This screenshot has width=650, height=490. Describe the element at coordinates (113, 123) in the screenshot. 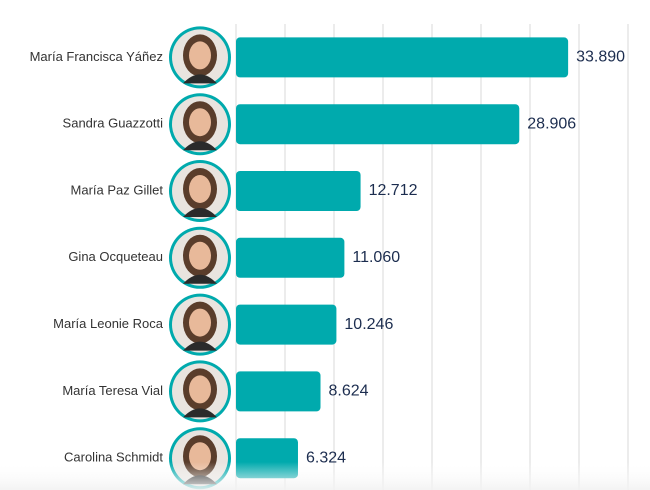

I see `category-label: Sandra Guazzotti` at that location.